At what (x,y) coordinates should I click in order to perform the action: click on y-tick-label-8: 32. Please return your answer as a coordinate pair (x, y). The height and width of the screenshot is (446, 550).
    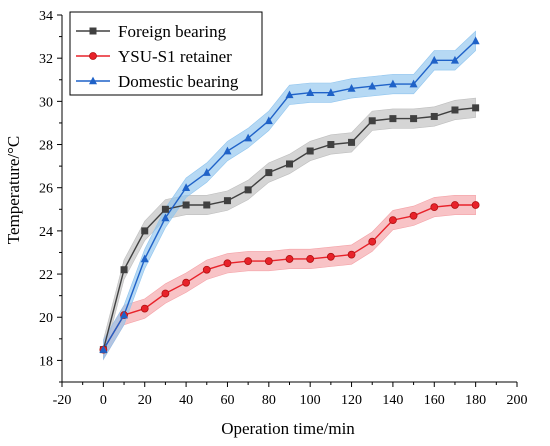
    Looking at the image, I should click on (46, 59).